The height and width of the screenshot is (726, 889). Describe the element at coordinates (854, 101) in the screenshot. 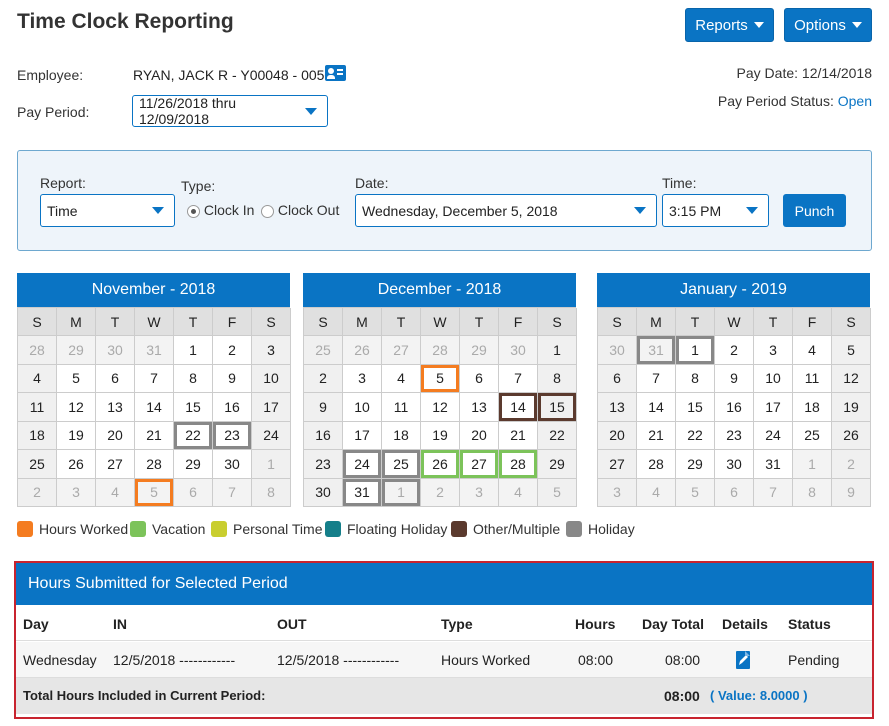

I see `pay-status-value: Open` at that location.